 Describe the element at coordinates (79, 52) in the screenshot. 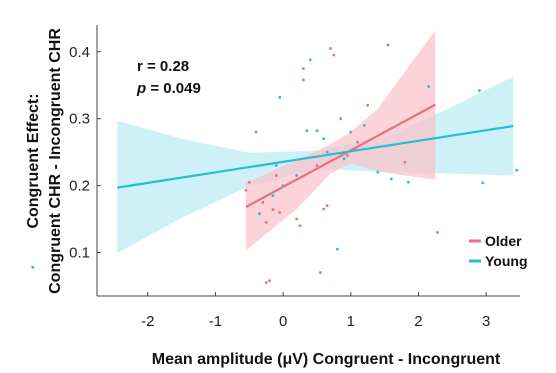

I see `y-tick-label: 0.4` at that location.